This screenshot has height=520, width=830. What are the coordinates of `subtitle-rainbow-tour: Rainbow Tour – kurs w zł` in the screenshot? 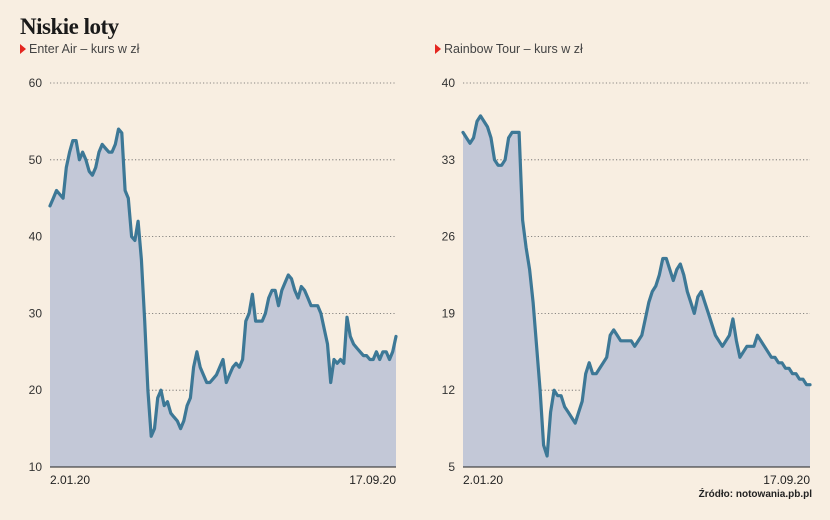 It's located at (509, 49).